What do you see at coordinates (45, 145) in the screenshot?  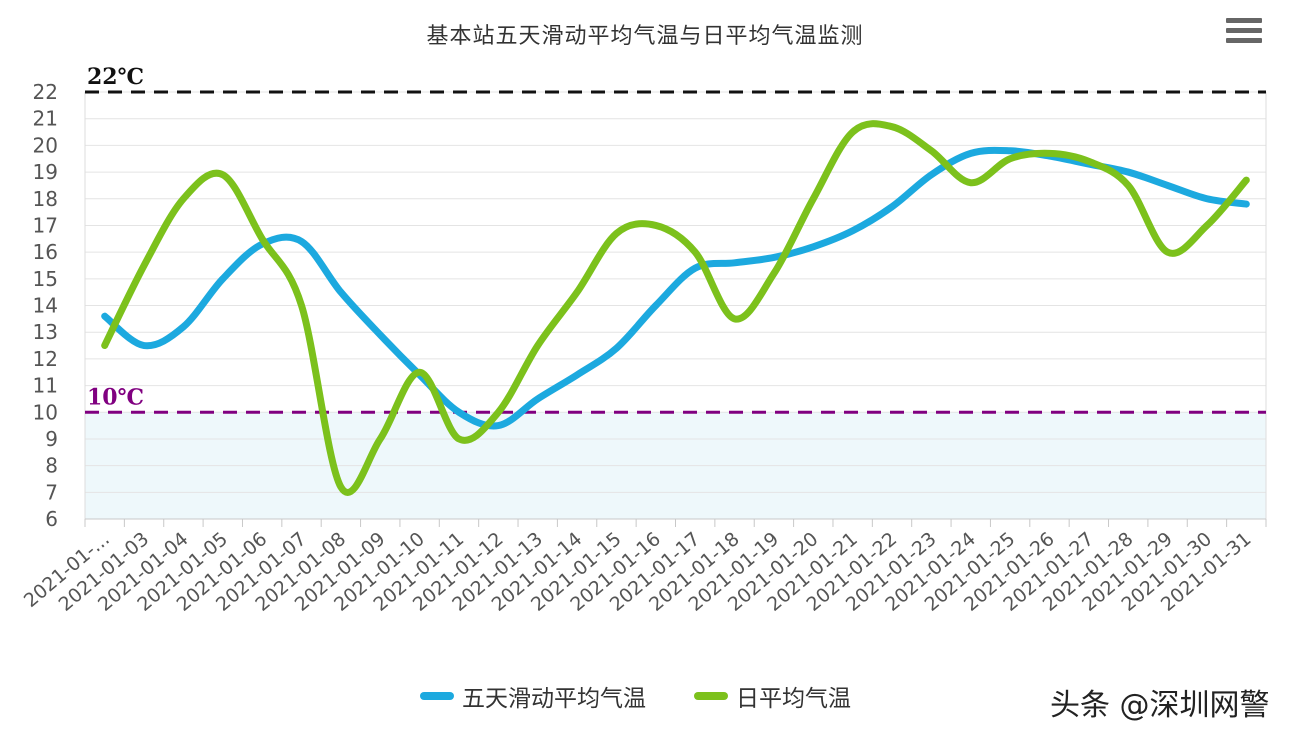 I see `y-tick-label: 20` at bounding box center [45, 145].